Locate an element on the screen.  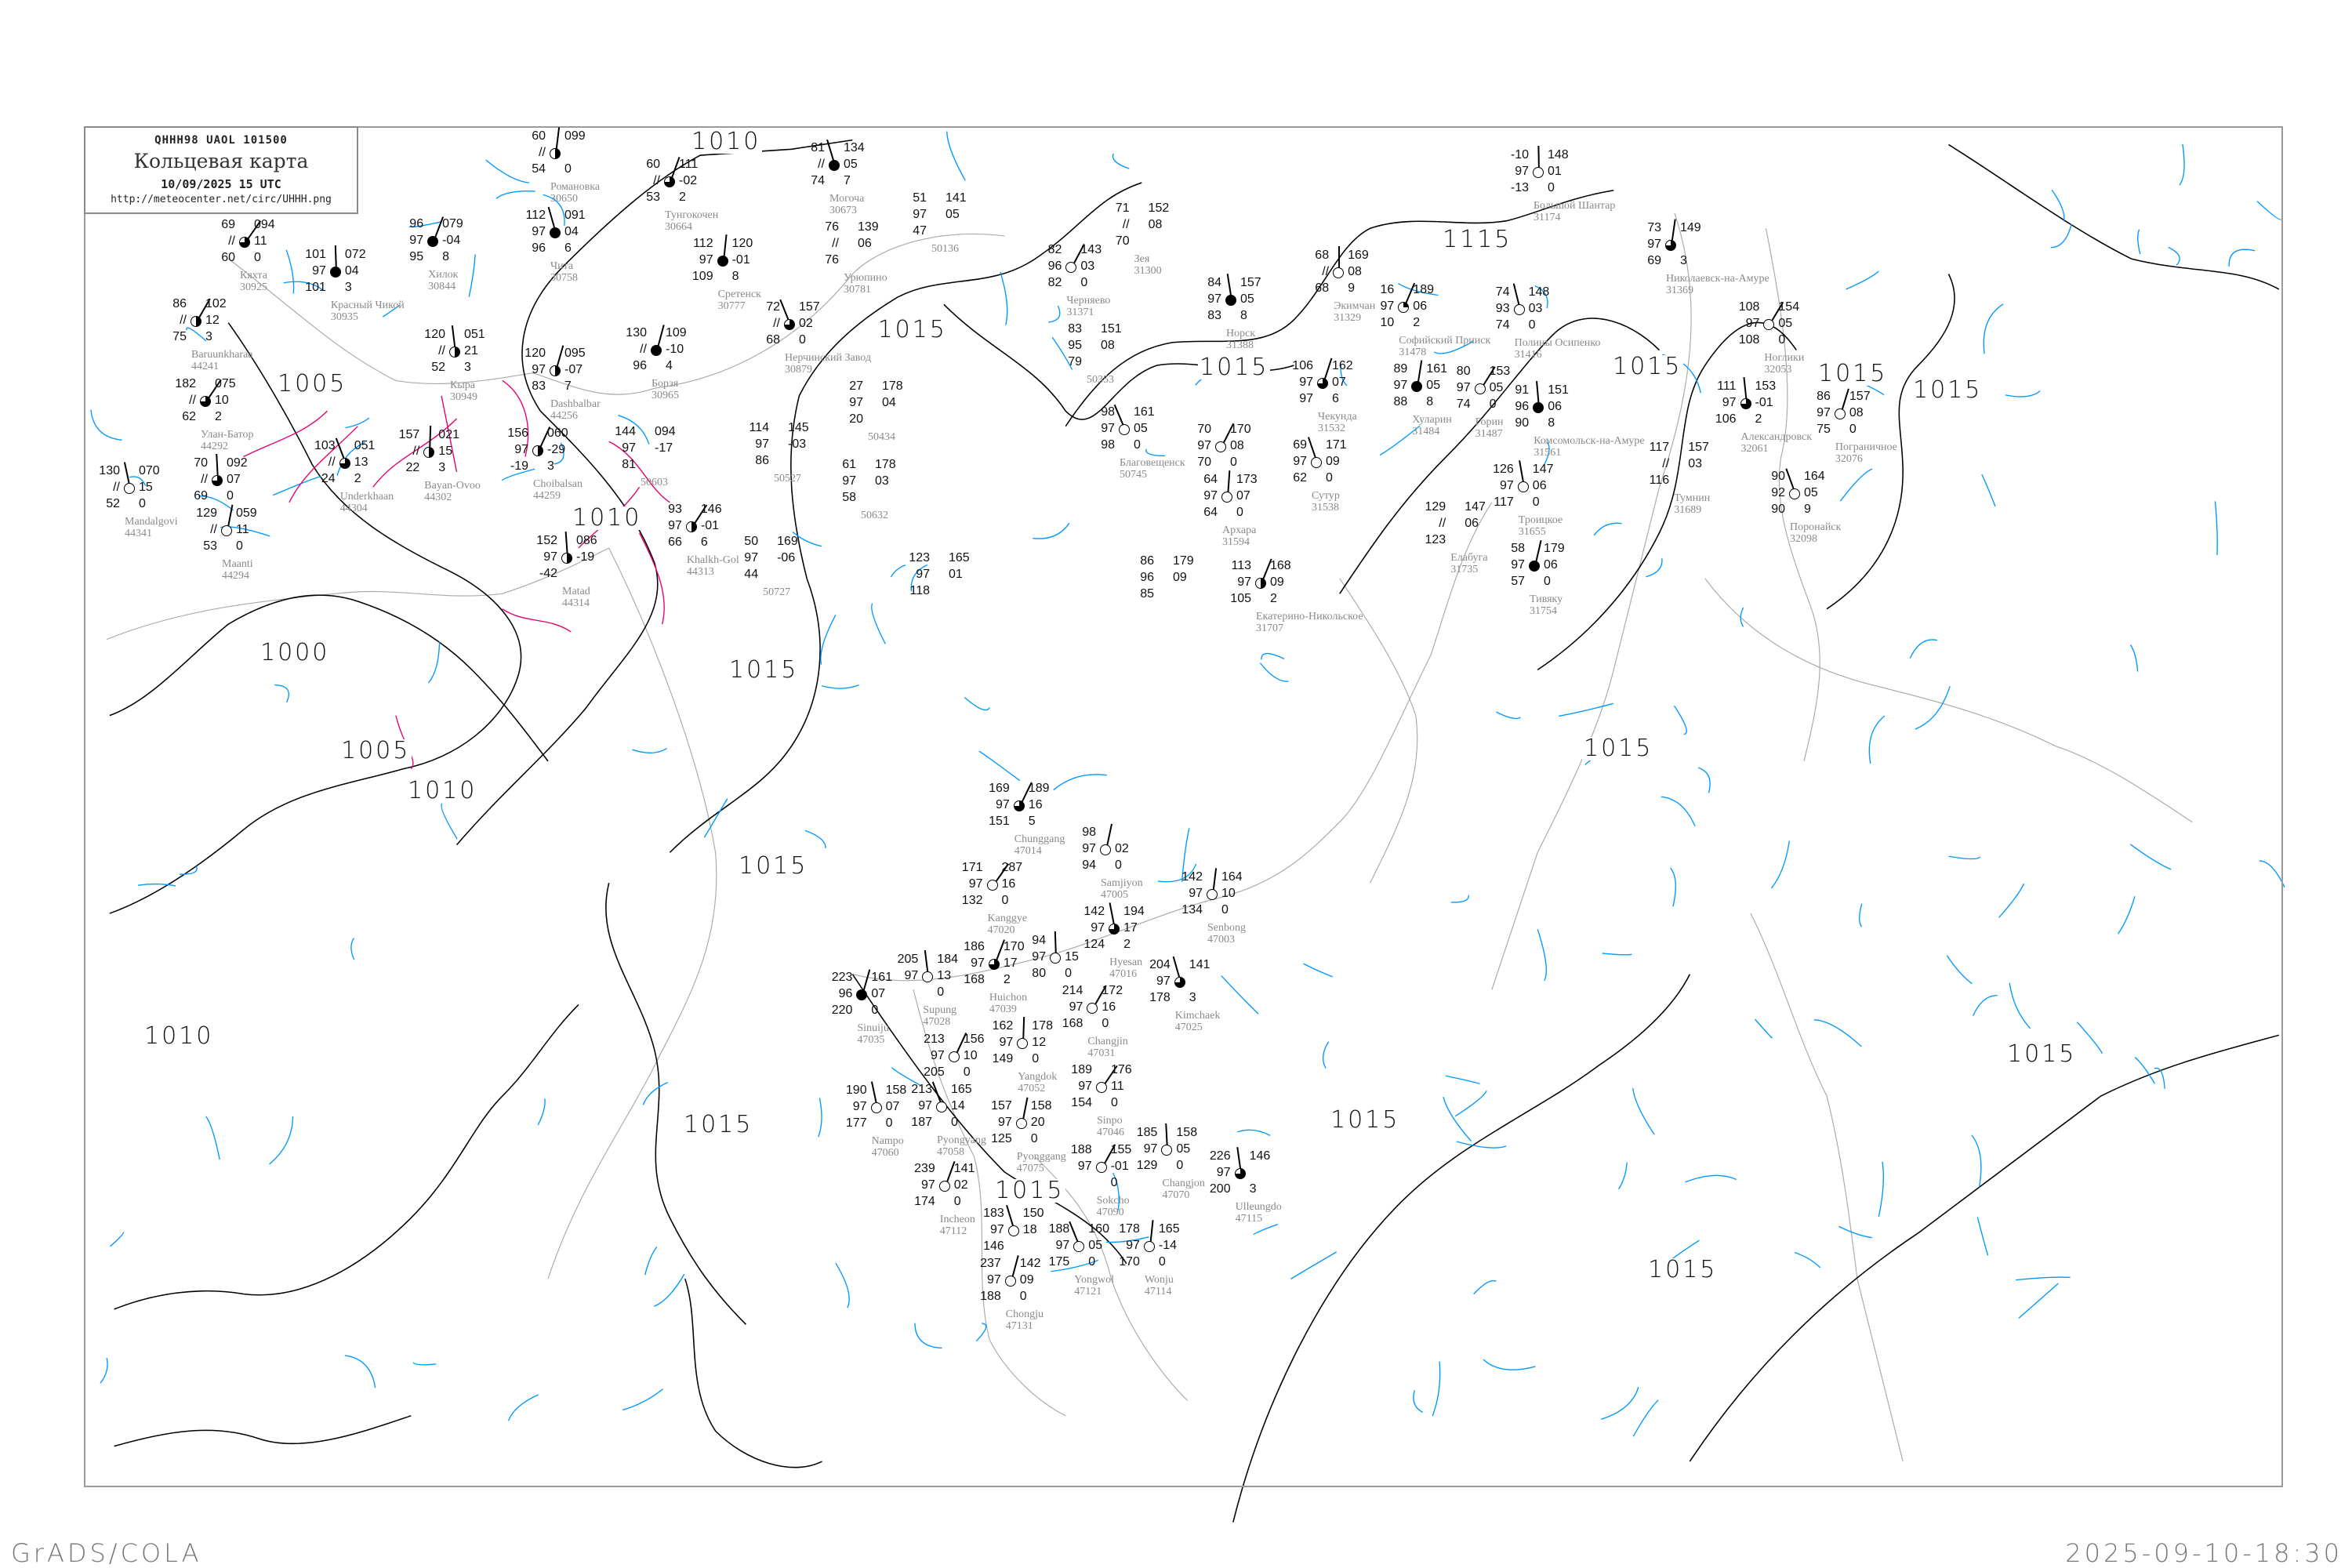
station-id: 47028 is located at coordinates (937, 1022).